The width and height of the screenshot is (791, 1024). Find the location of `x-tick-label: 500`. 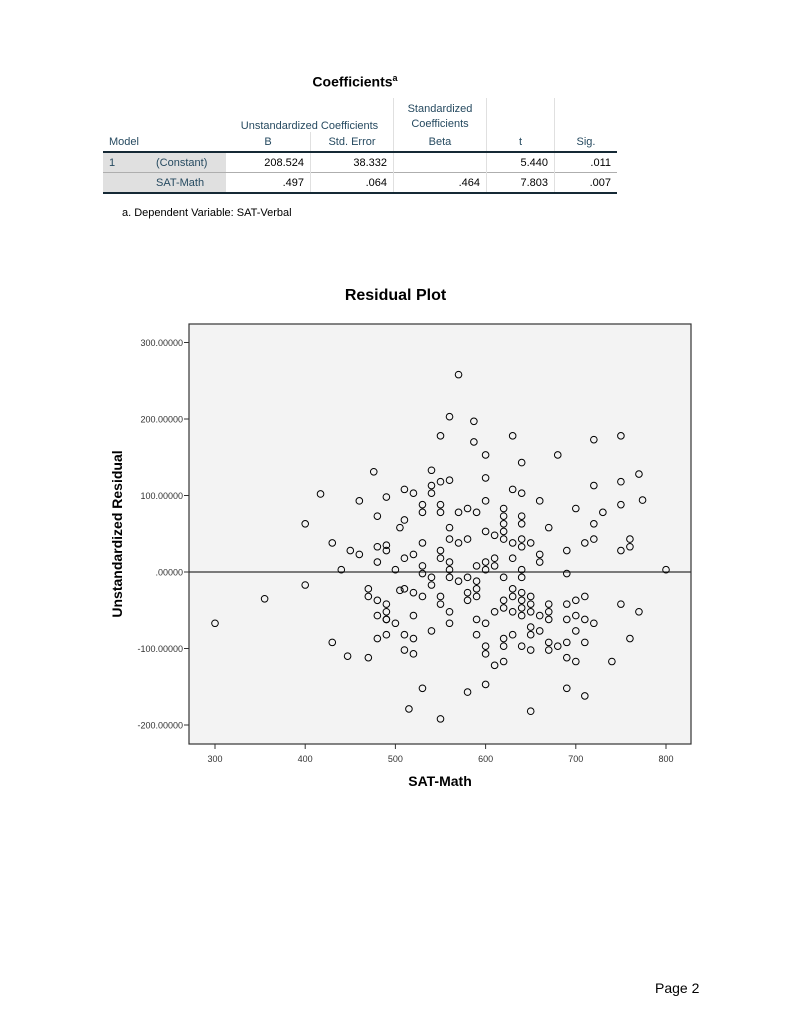

x-tick-label: 500 is located at coordinates (395, 759).